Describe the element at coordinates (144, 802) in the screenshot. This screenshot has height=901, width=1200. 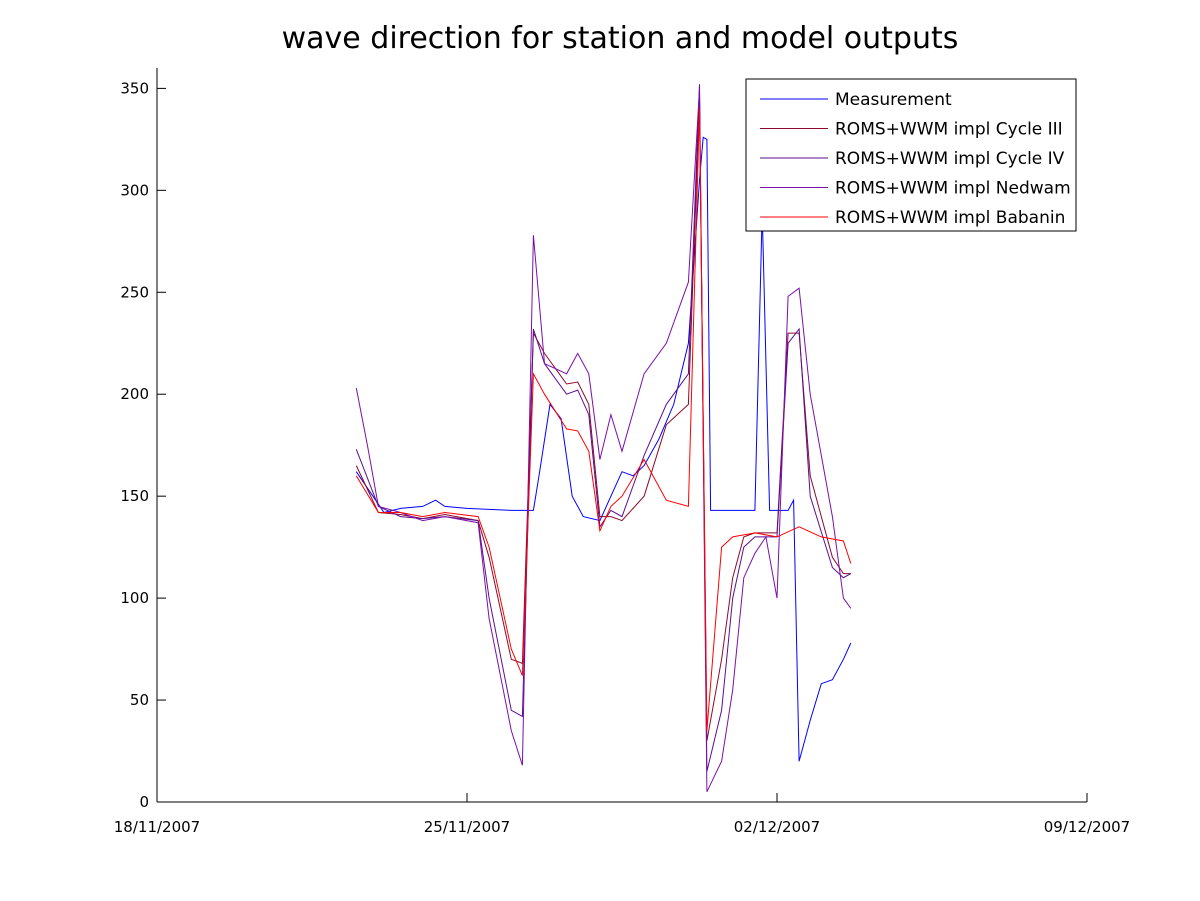
I see `y-tick-label: 0` at that location.